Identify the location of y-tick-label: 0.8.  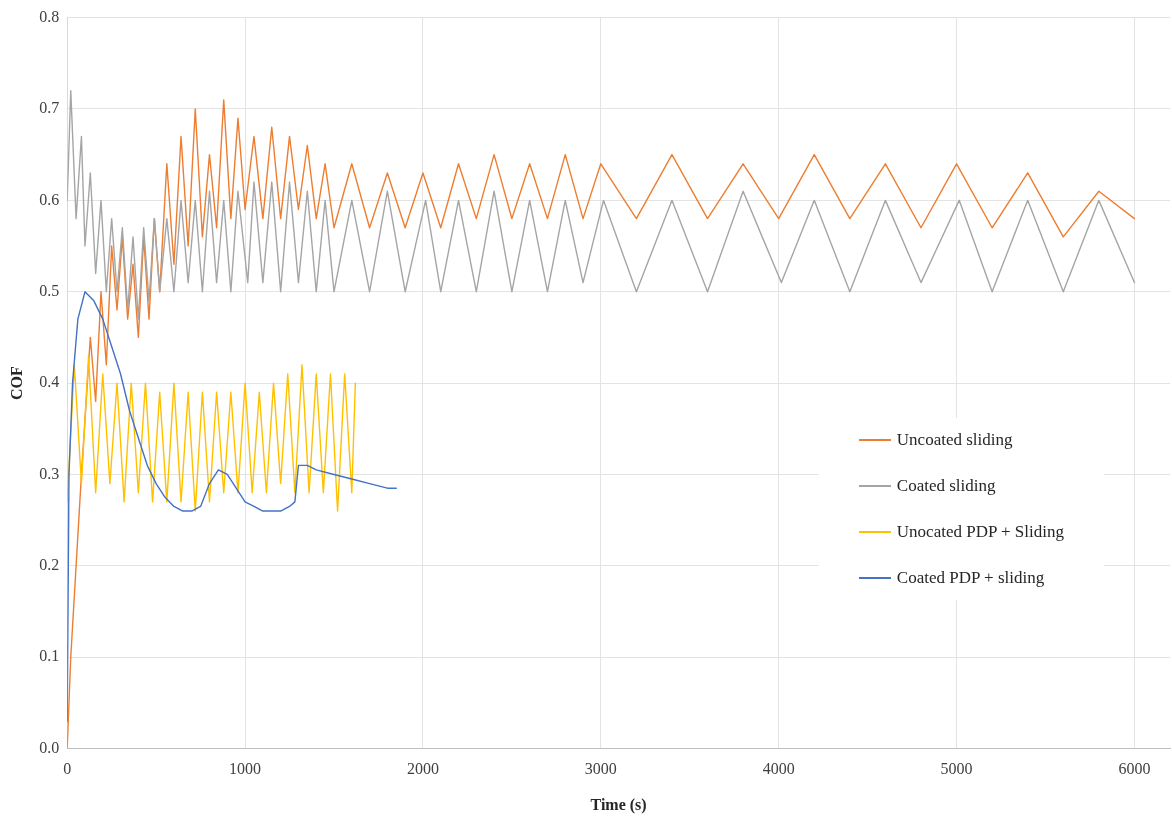
(49, 16).